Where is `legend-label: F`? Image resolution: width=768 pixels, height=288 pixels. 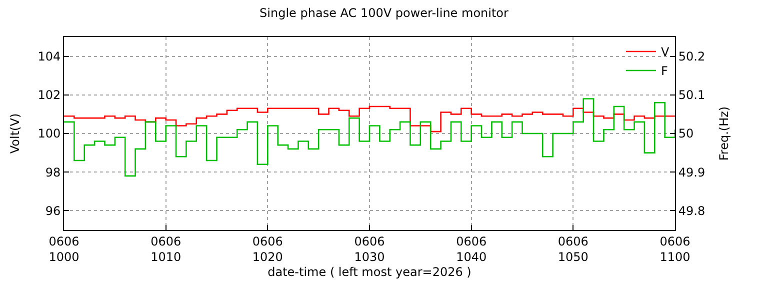 legend-label: F is located at coordinates (664, 71).